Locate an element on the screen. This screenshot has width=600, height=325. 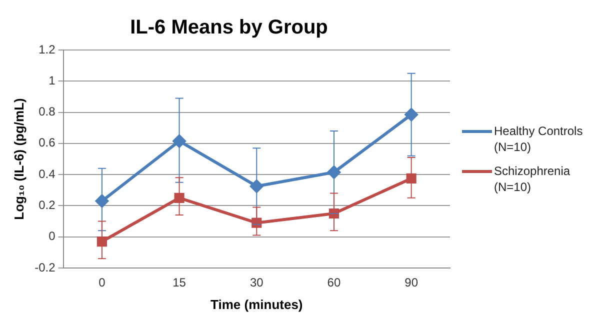
x-tick-label: 0 is located at coordinates (102, 283).